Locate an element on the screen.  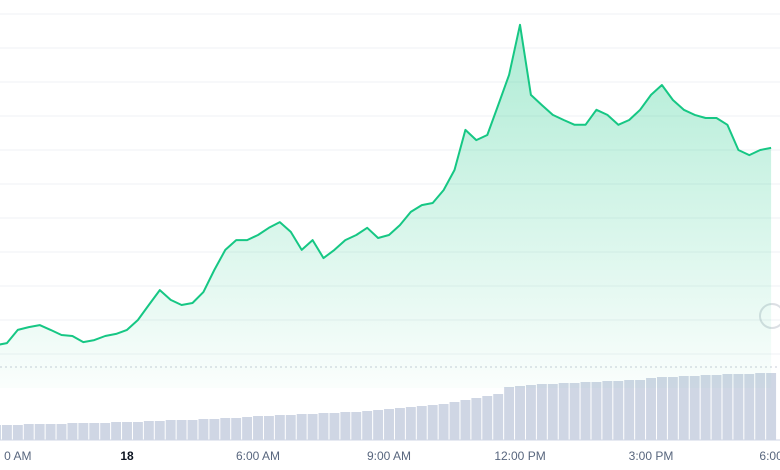
x-tick-label: 9:00 AM is located at coordinates (389, 456).